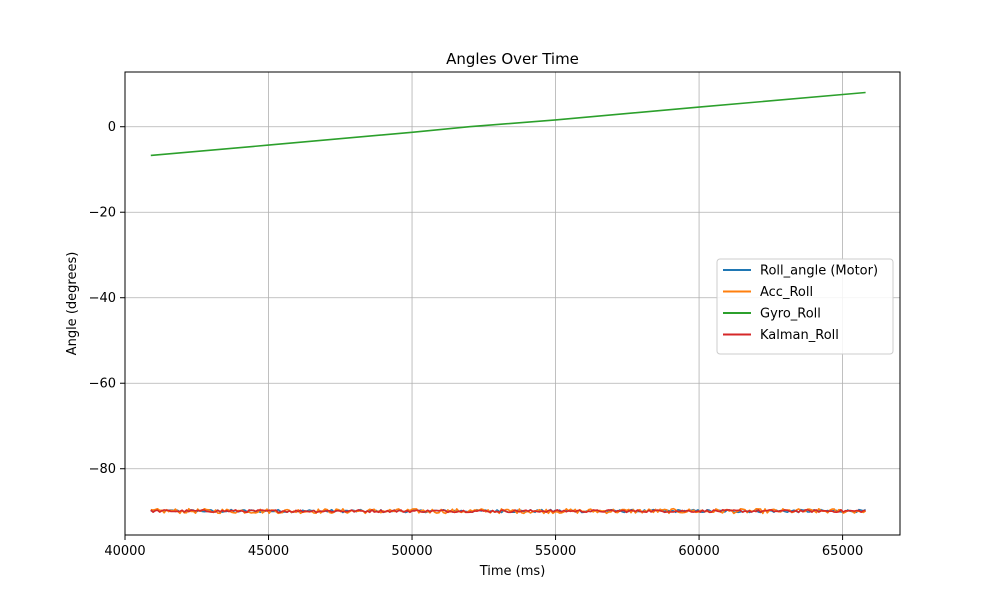 Image resolution: width=1000 pixels, height=604 pixels. What do you see at coordinates (72, 304) in the screenshot?
I see `y-axis-label: Angle (degrees)` at bounding box center [72, 304].